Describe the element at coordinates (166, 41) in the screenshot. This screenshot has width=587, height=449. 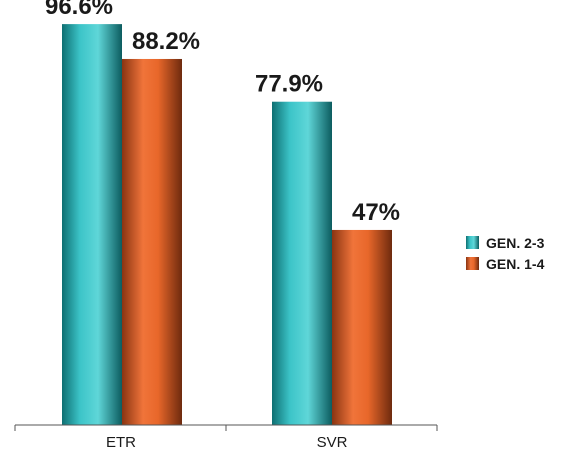
I see `data-label-etr-gen-1-4: 88.2%` at that location.